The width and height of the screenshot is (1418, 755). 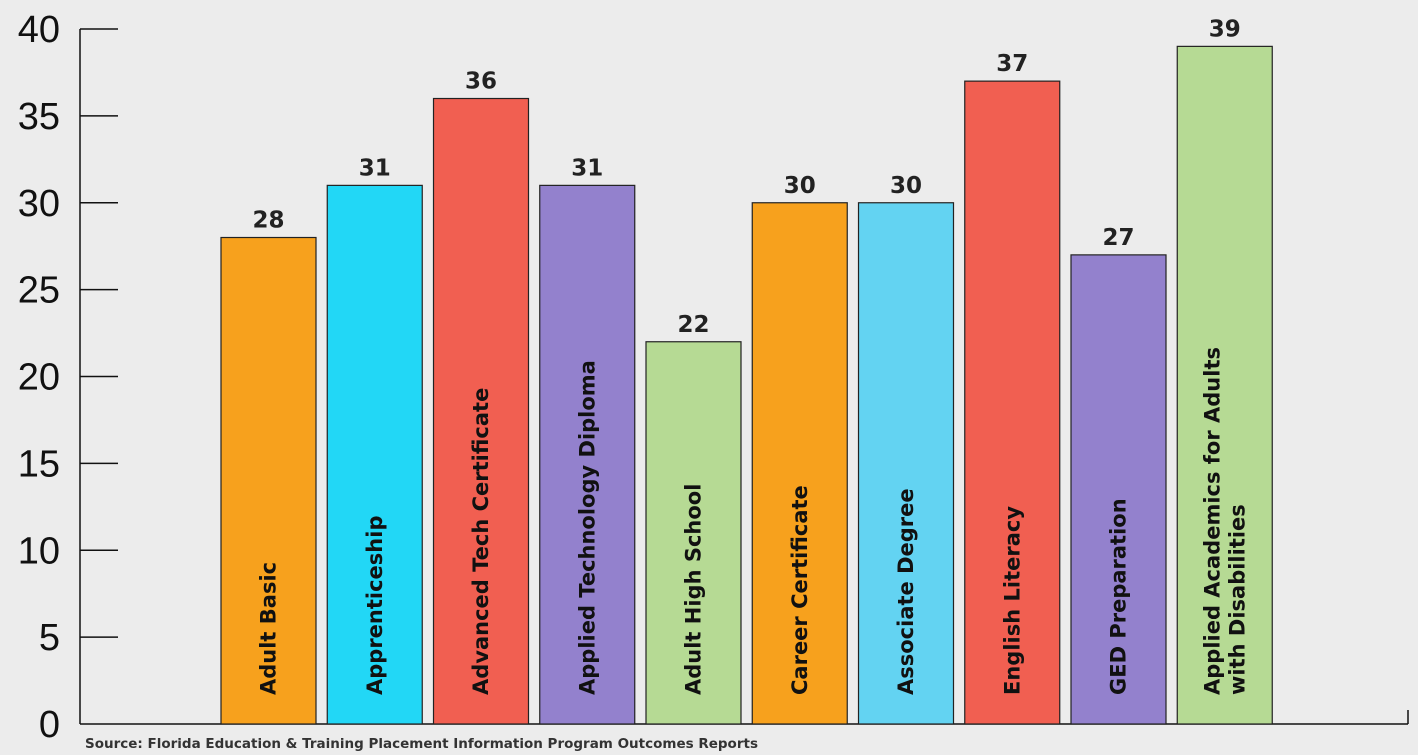 I want to click on category-label: Adult Basic, so click(x=269, y=628).